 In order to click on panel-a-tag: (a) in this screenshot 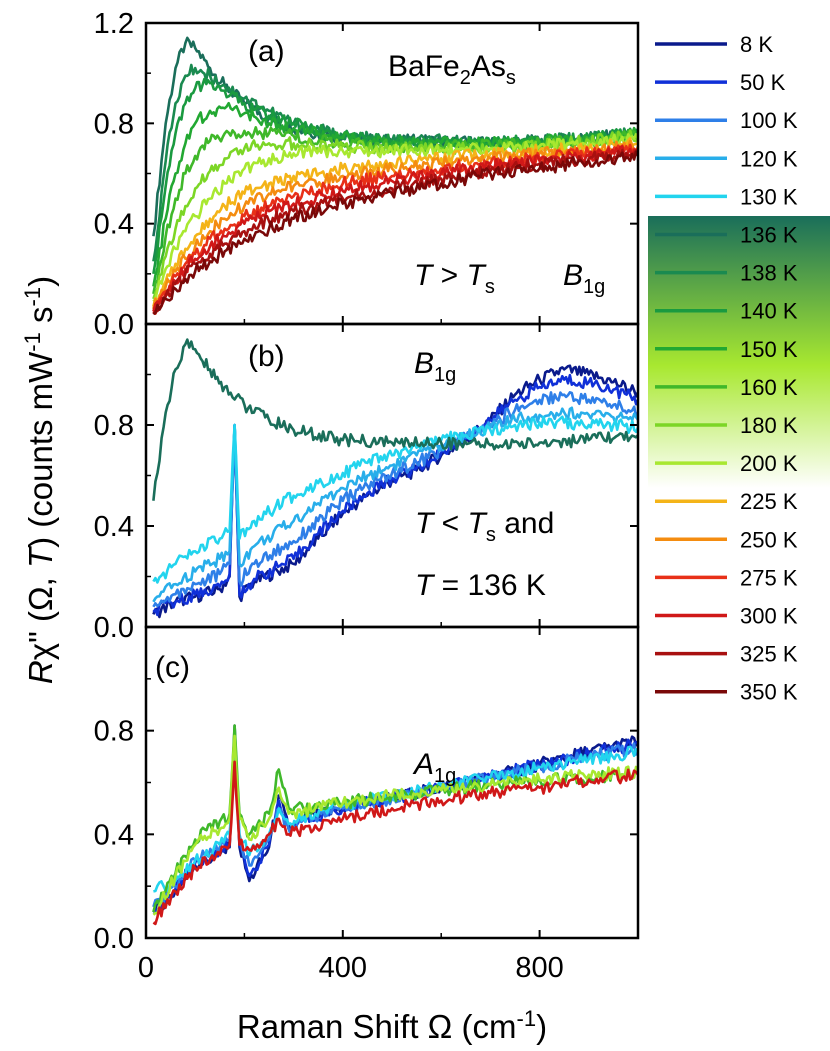, I will do `click(266, 51)`.